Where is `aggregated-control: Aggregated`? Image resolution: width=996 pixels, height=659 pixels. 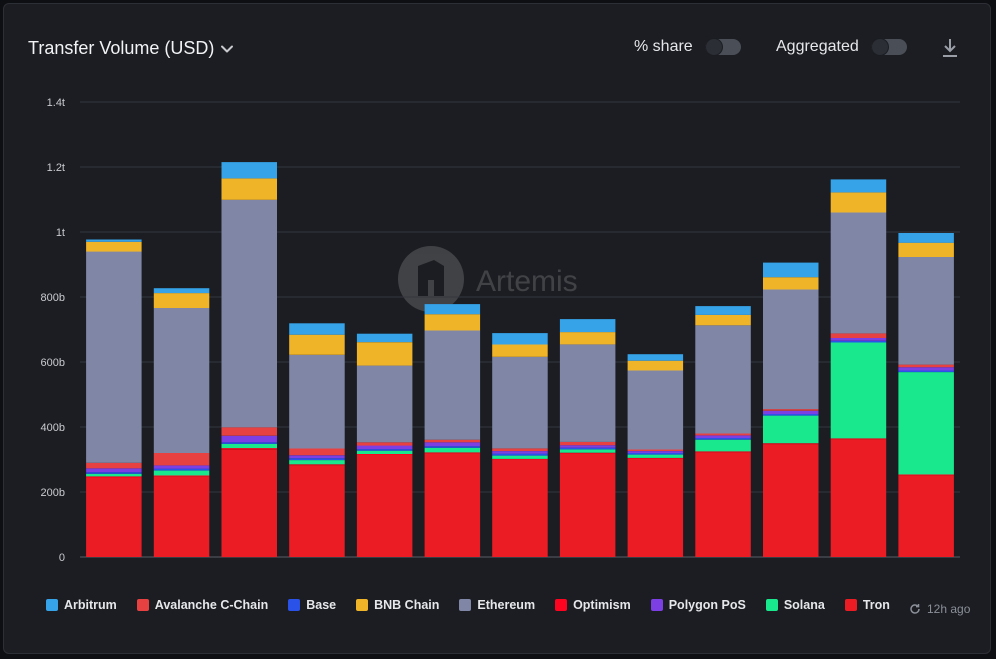
aggregated-control: Aggregated is located at coordinates (841, 47).